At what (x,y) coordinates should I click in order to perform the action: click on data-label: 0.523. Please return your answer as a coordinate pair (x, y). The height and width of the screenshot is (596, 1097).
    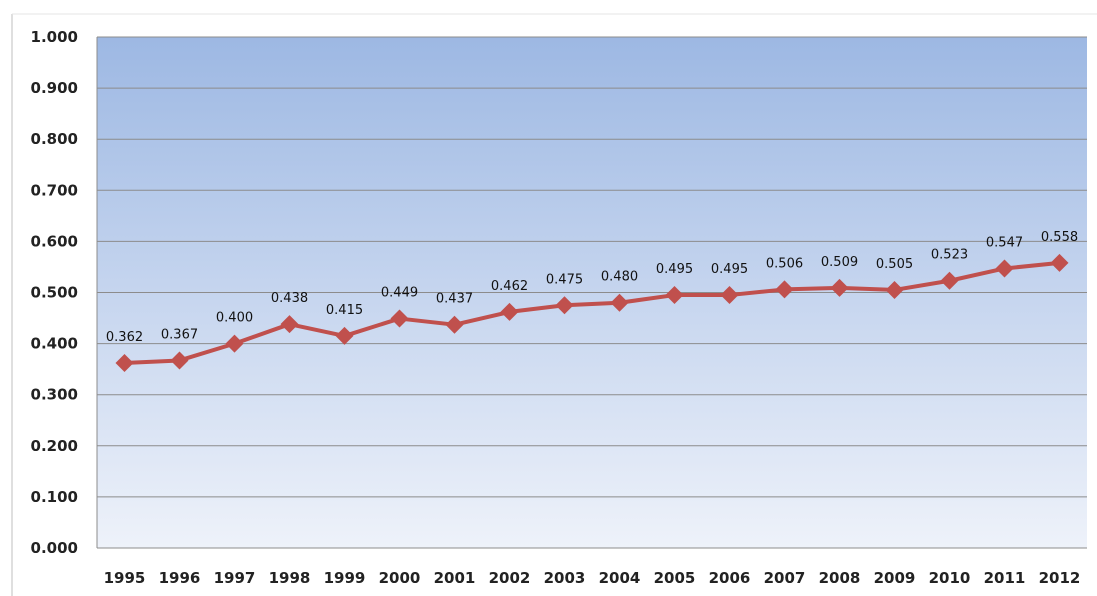
    Looking at the image, I should click on (949, 255).